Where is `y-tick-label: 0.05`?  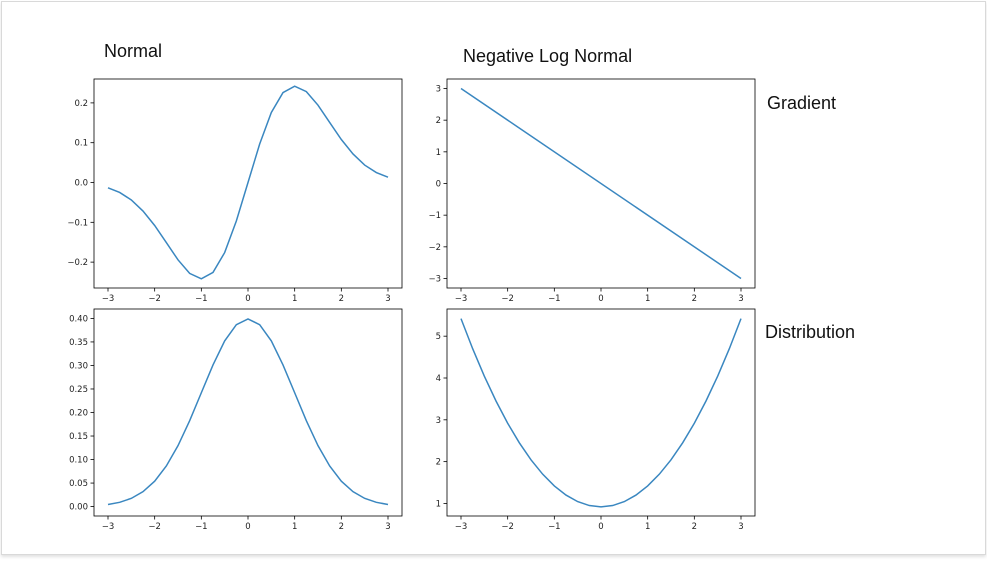
y-tick-label: 0.05 is located at coordinates (78, 484).